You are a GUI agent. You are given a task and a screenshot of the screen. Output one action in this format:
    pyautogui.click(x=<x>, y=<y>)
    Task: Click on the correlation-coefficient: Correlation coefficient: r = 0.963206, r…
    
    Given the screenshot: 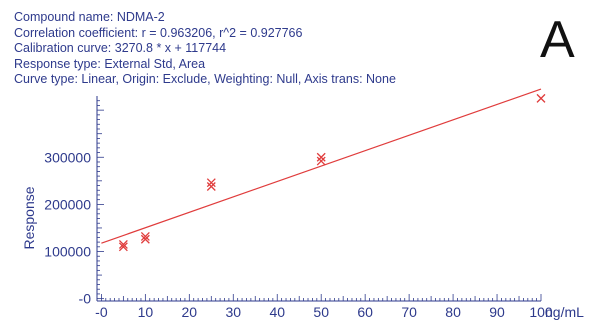 What is the action you would take?
    pyautogui.click(x=158, y=32)
    